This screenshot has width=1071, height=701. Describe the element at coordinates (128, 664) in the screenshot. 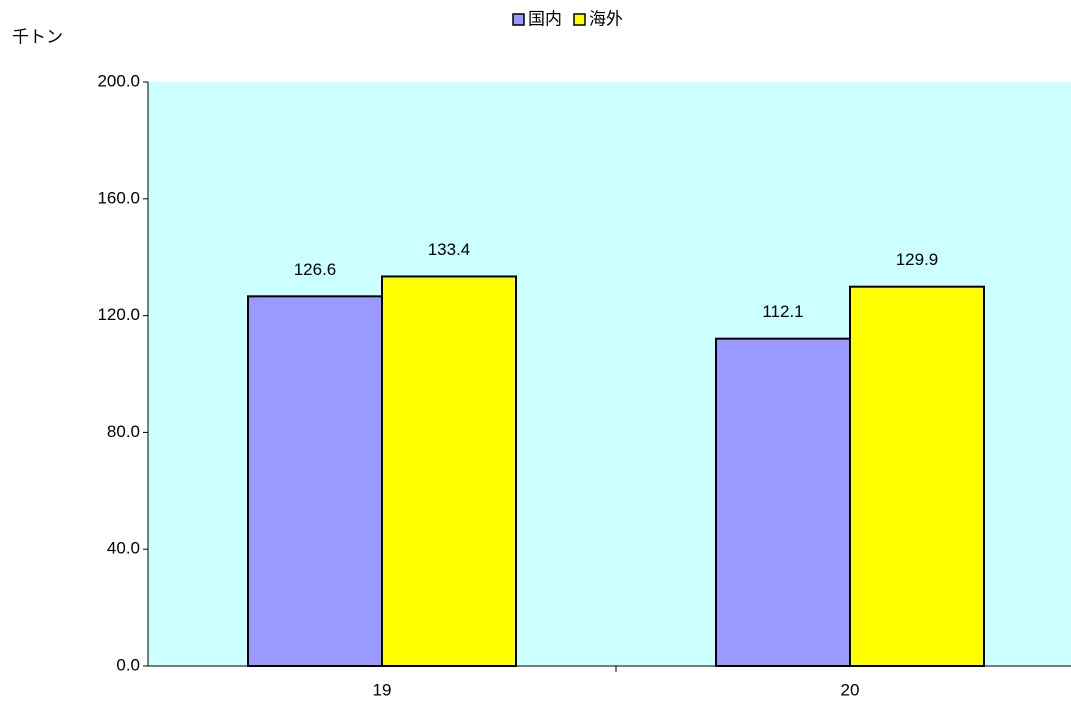

I see `y-tick-label: 0.0` at that location.